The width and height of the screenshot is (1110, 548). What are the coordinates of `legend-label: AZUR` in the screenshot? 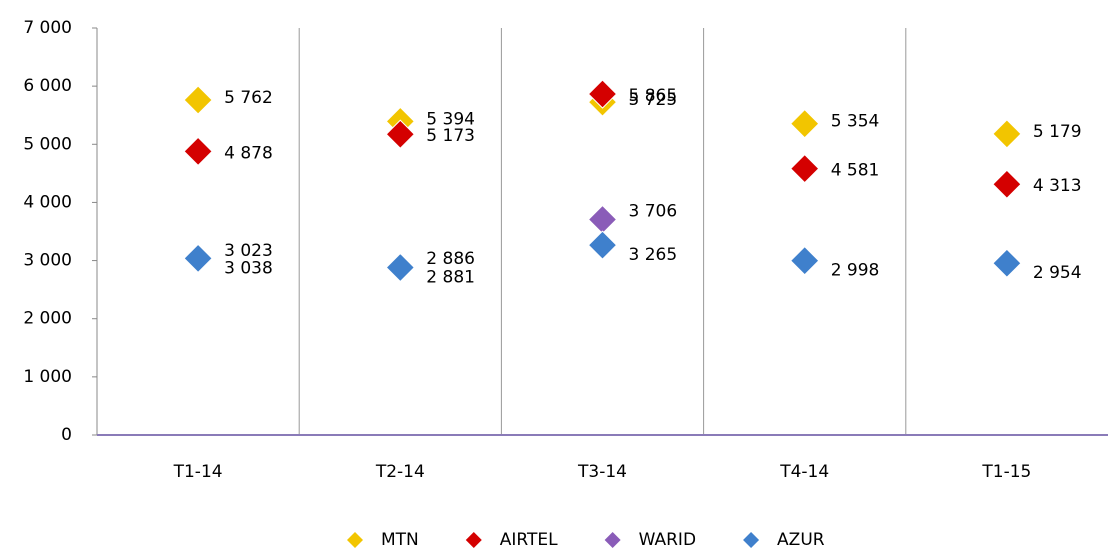 It's located at (801, 539).